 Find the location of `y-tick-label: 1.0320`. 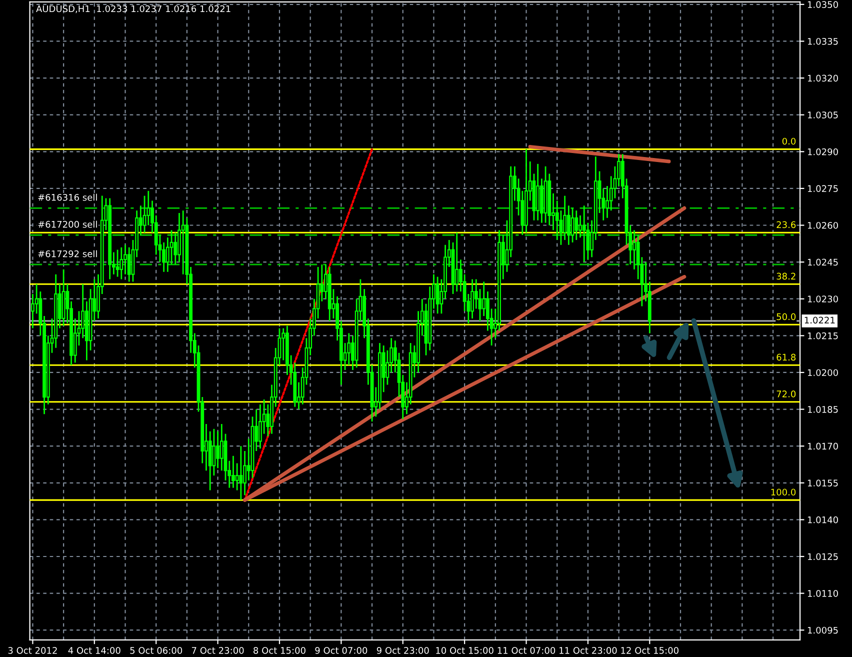

y-tick-label: 1.0320 is located at coordinates (823, 78).